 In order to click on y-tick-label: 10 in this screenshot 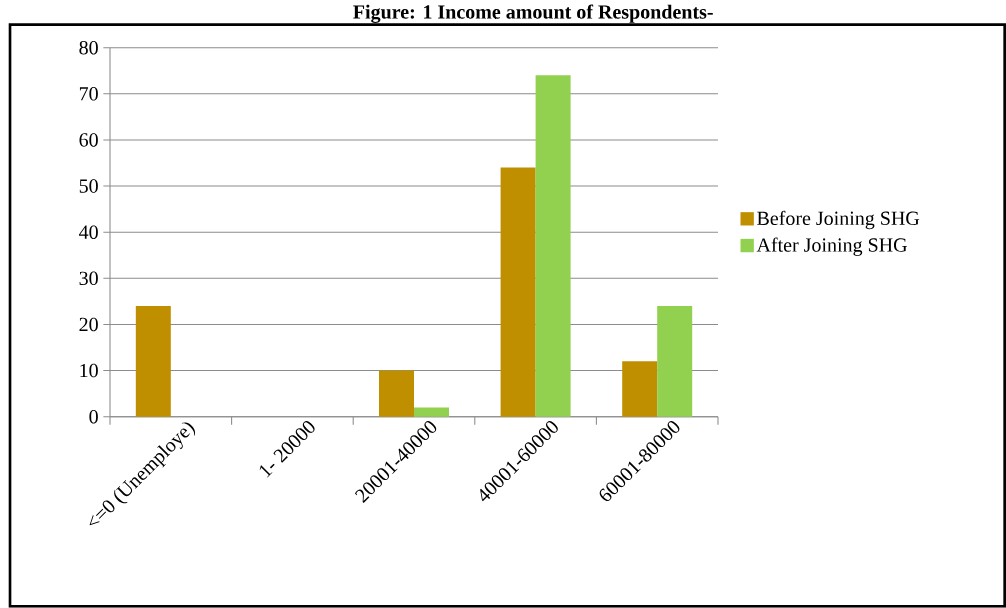, I will do `click(89, 370)`.